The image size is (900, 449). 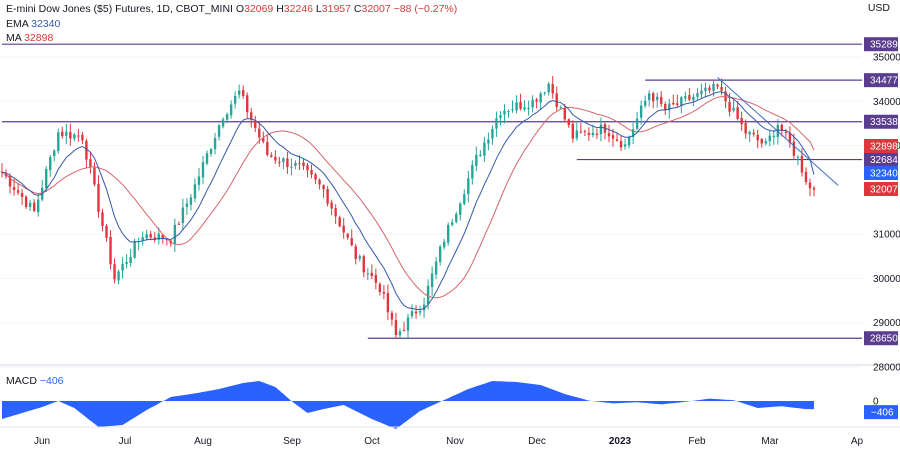 What do you see at coordinates (346, 9) in the screenshot?
I see `ohlc-values: O32069 H32246 L31957 C32007 −88 (−0.27%)` at bounding box center [346, 9].